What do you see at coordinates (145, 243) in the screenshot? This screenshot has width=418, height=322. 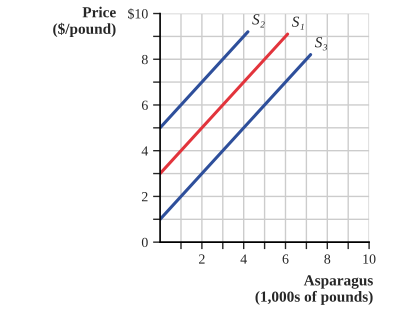 I see `y-tick-label: 0` at bounding box center [145, 243].